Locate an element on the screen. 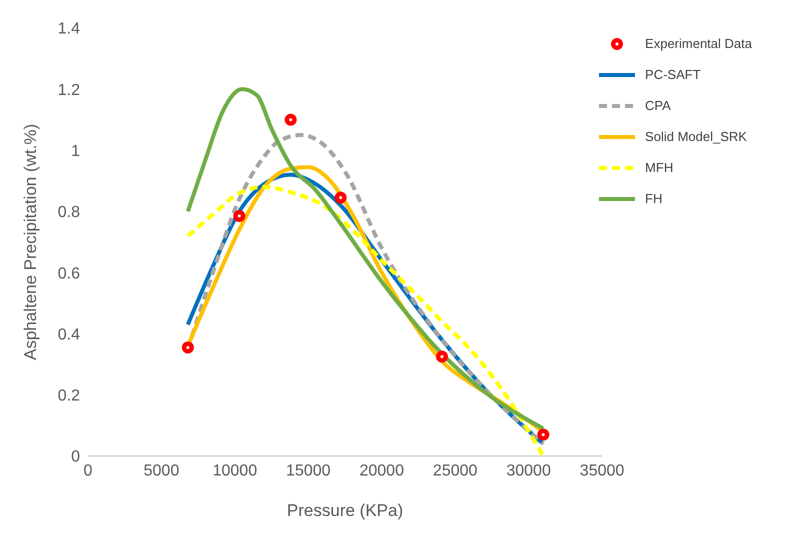 Image resolution: width=790 pixels, height=534 pixels. x-tick-label: 25000 is located at coordinates (455, 471).